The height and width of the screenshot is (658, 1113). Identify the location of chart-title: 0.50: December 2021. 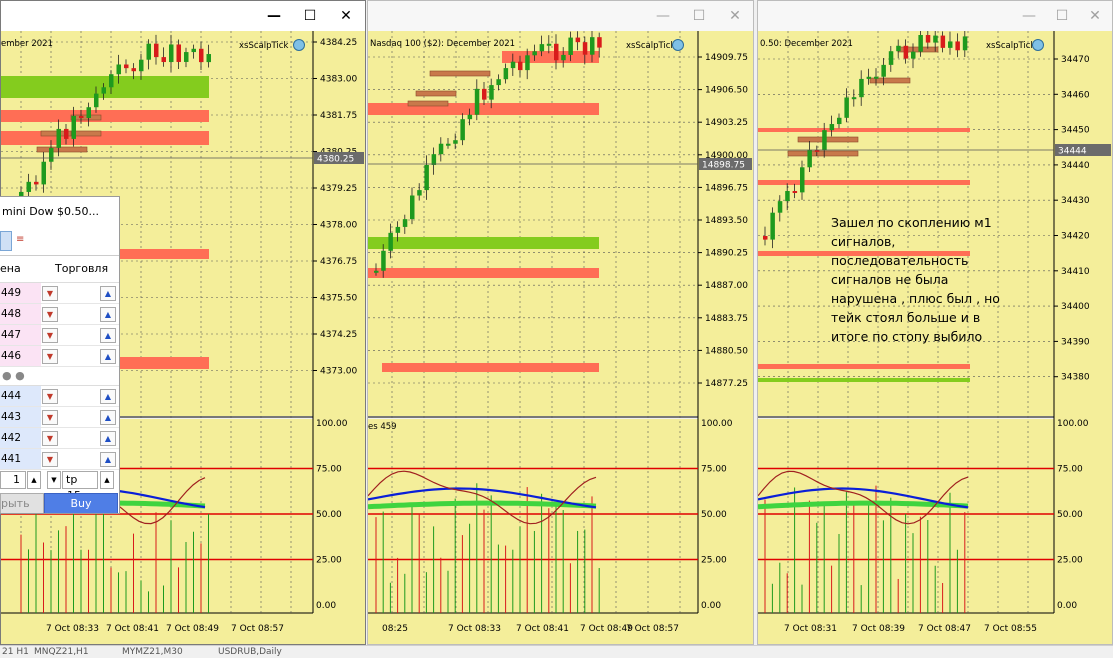
(806, 44).